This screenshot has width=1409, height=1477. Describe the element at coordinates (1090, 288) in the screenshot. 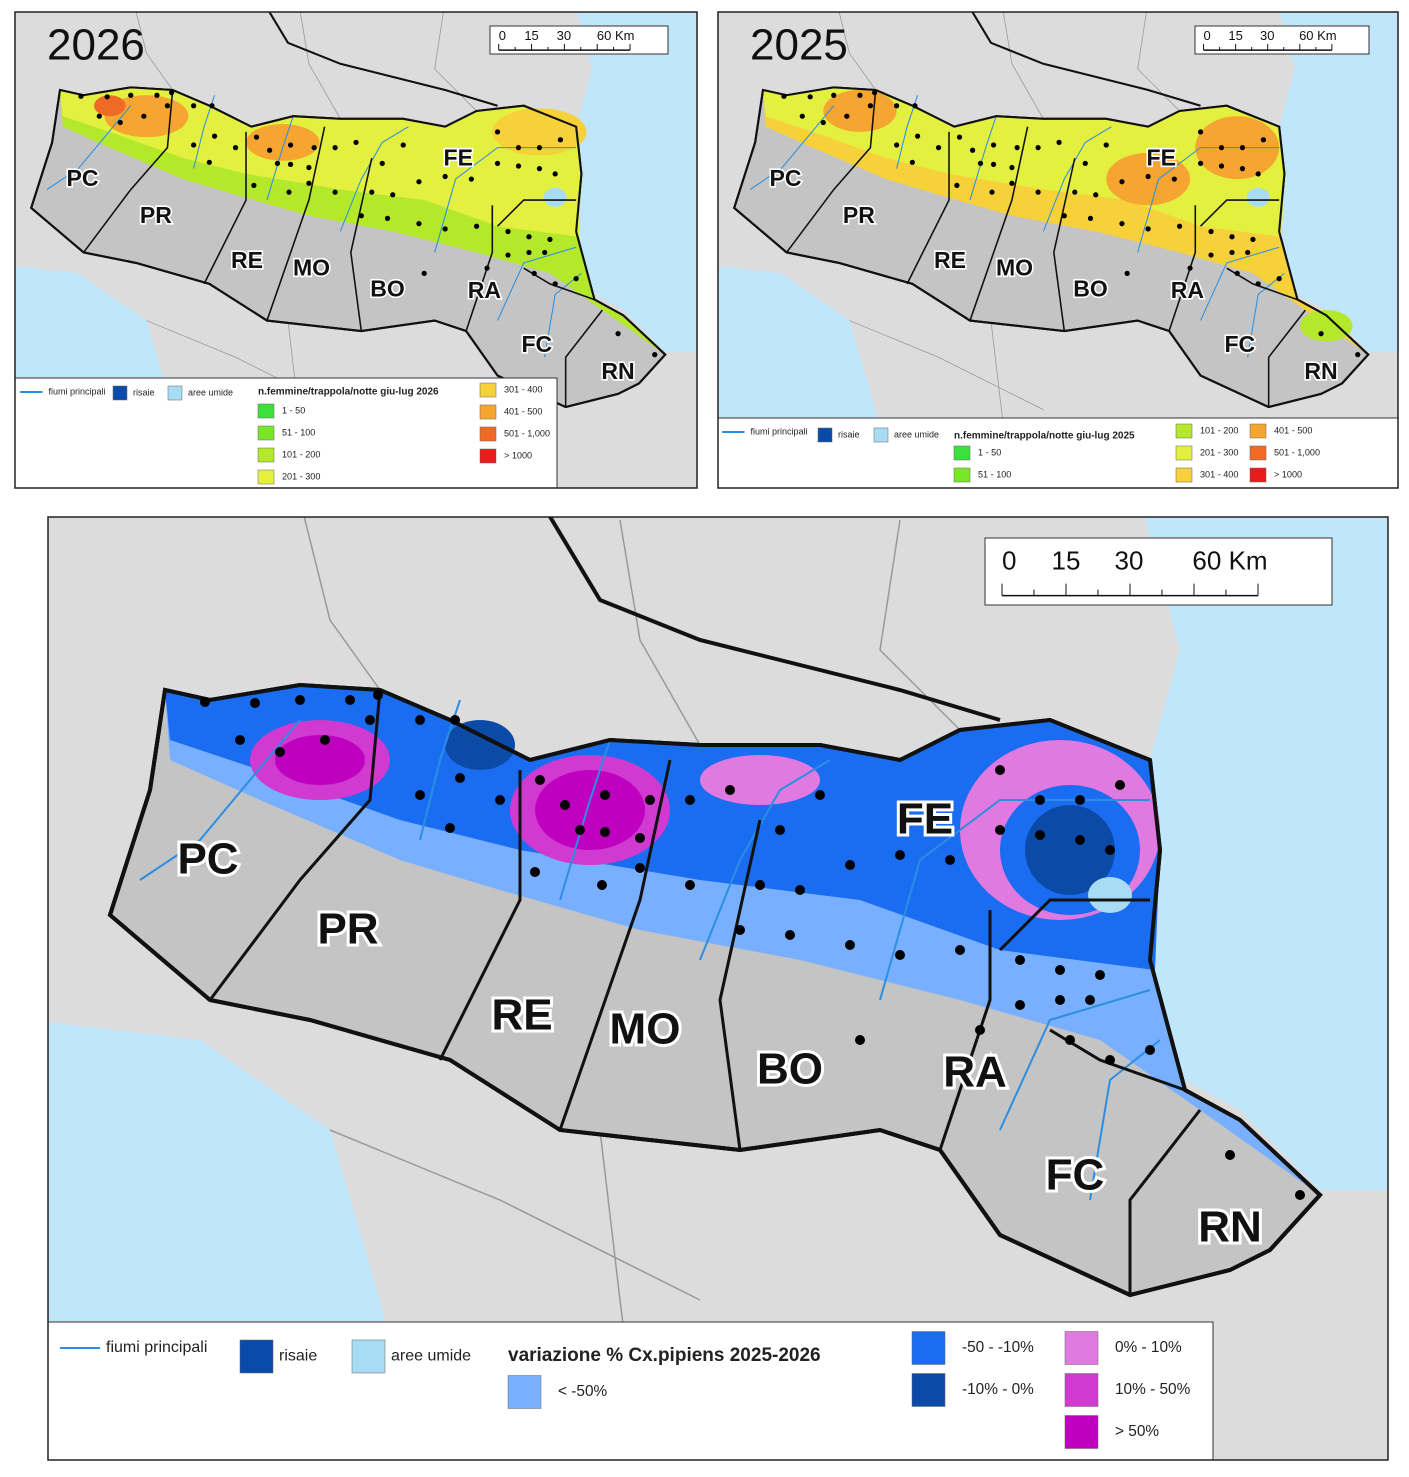

I see `province-label: BO` at that location.